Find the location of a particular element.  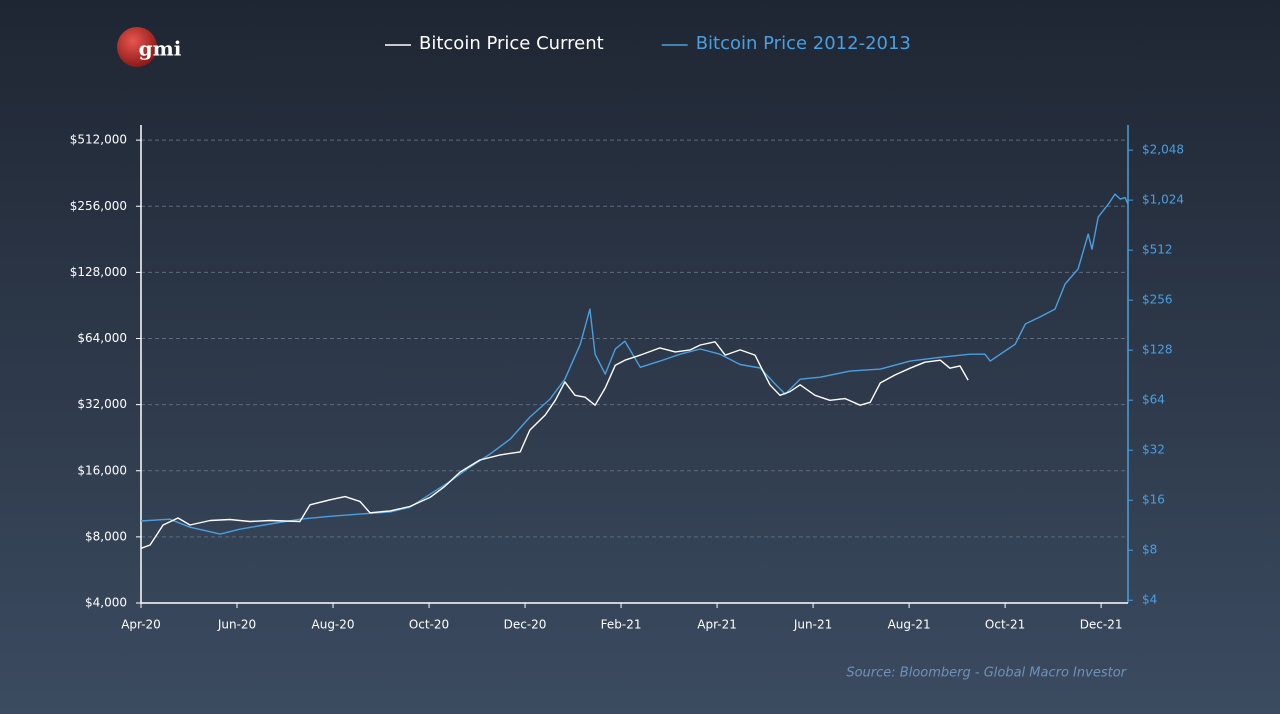

legend-label: Bitcoin Price Current is located at coordinates (511, 43).